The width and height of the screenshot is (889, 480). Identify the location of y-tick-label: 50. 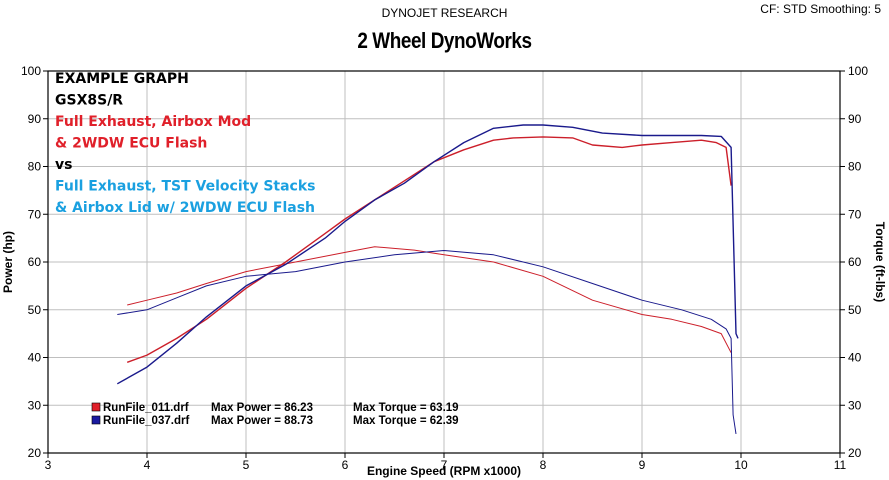
(35, 310).